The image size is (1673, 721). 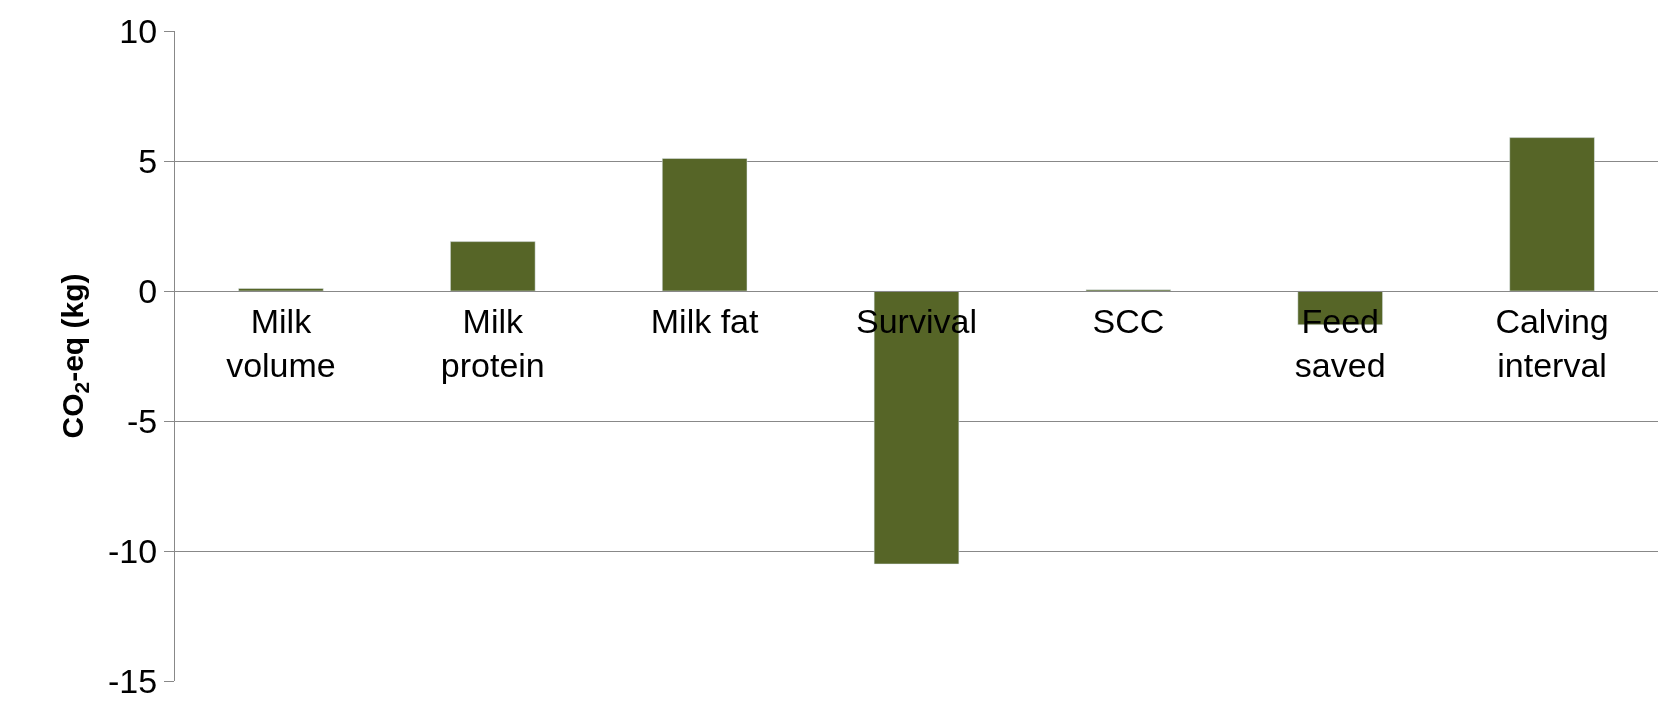 What do you see at coordinates (281, 342) in the screenshot?
I see `x-tick-label: Milk volume` at bounding box center [281, 342].